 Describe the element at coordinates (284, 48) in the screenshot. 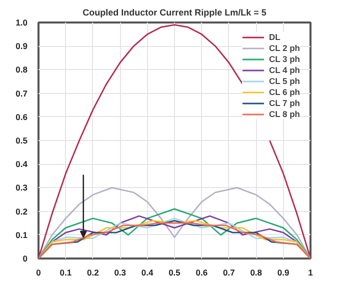

I see `legend-label: CL 2 ph` at that location.